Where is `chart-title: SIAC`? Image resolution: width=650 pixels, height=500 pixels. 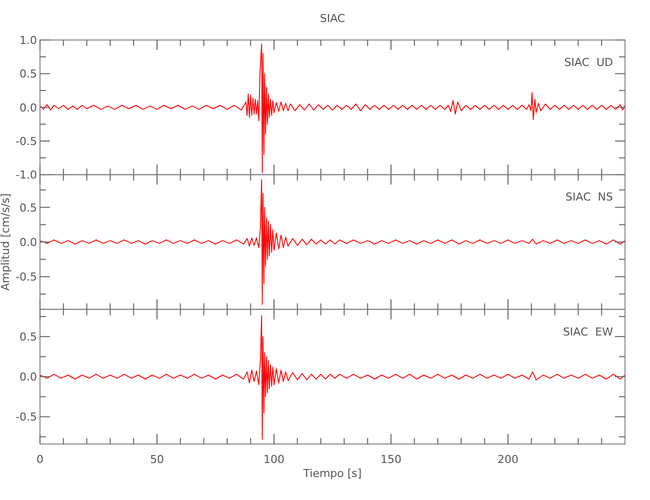
chart-title: SIAC is located at coordinates (333, 18).